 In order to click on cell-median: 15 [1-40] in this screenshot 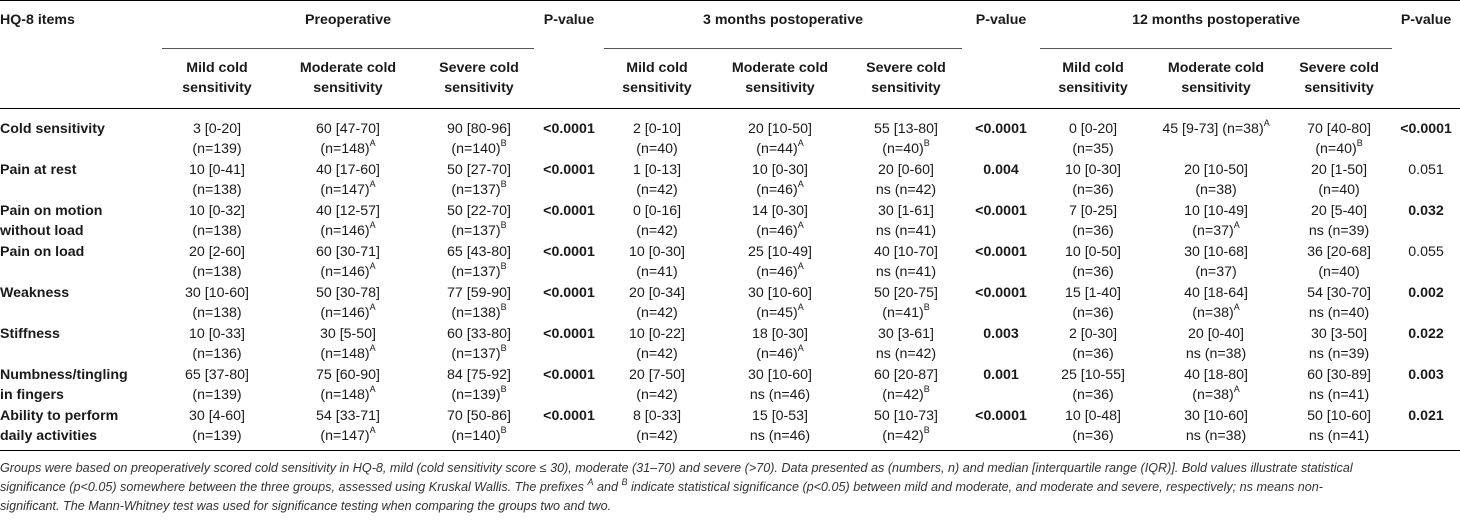, I will do `click(1093, 293)`.